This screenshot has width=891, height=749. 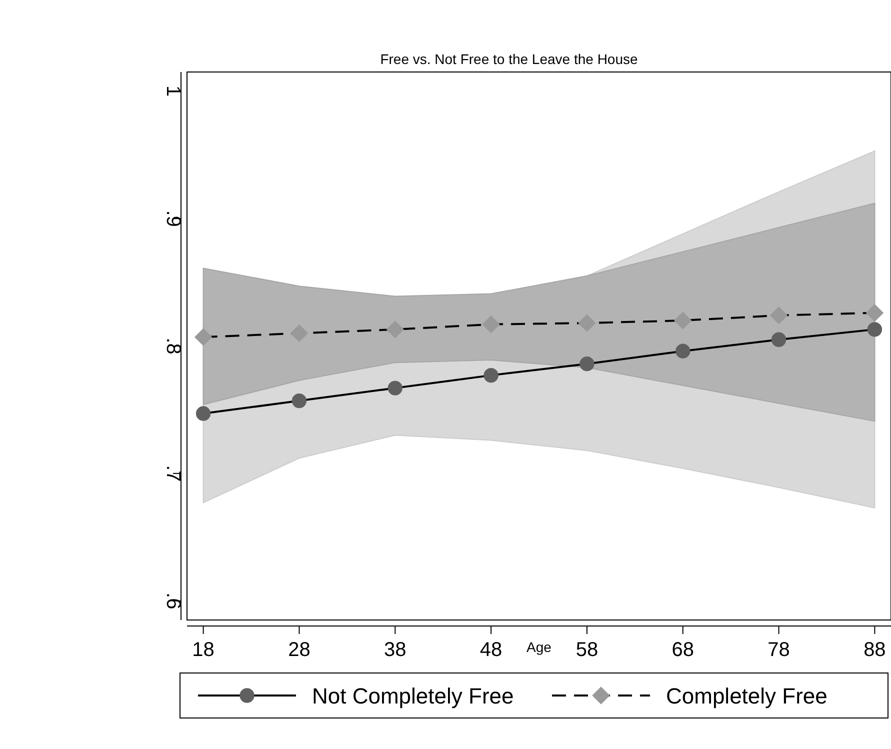 I want to click on chart-title: Free vs. Not Free to the Leave the House, so click(x=509, y=59).